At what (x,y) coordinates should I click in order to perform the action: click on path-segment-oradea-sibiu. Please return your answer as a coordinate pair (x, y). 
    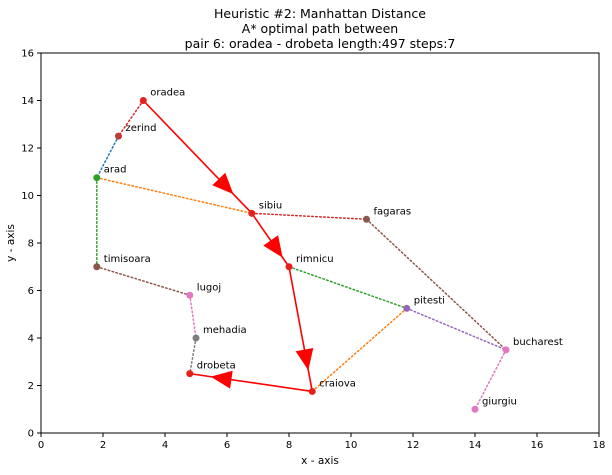
    Looking at the image, I should click on (197, 156).